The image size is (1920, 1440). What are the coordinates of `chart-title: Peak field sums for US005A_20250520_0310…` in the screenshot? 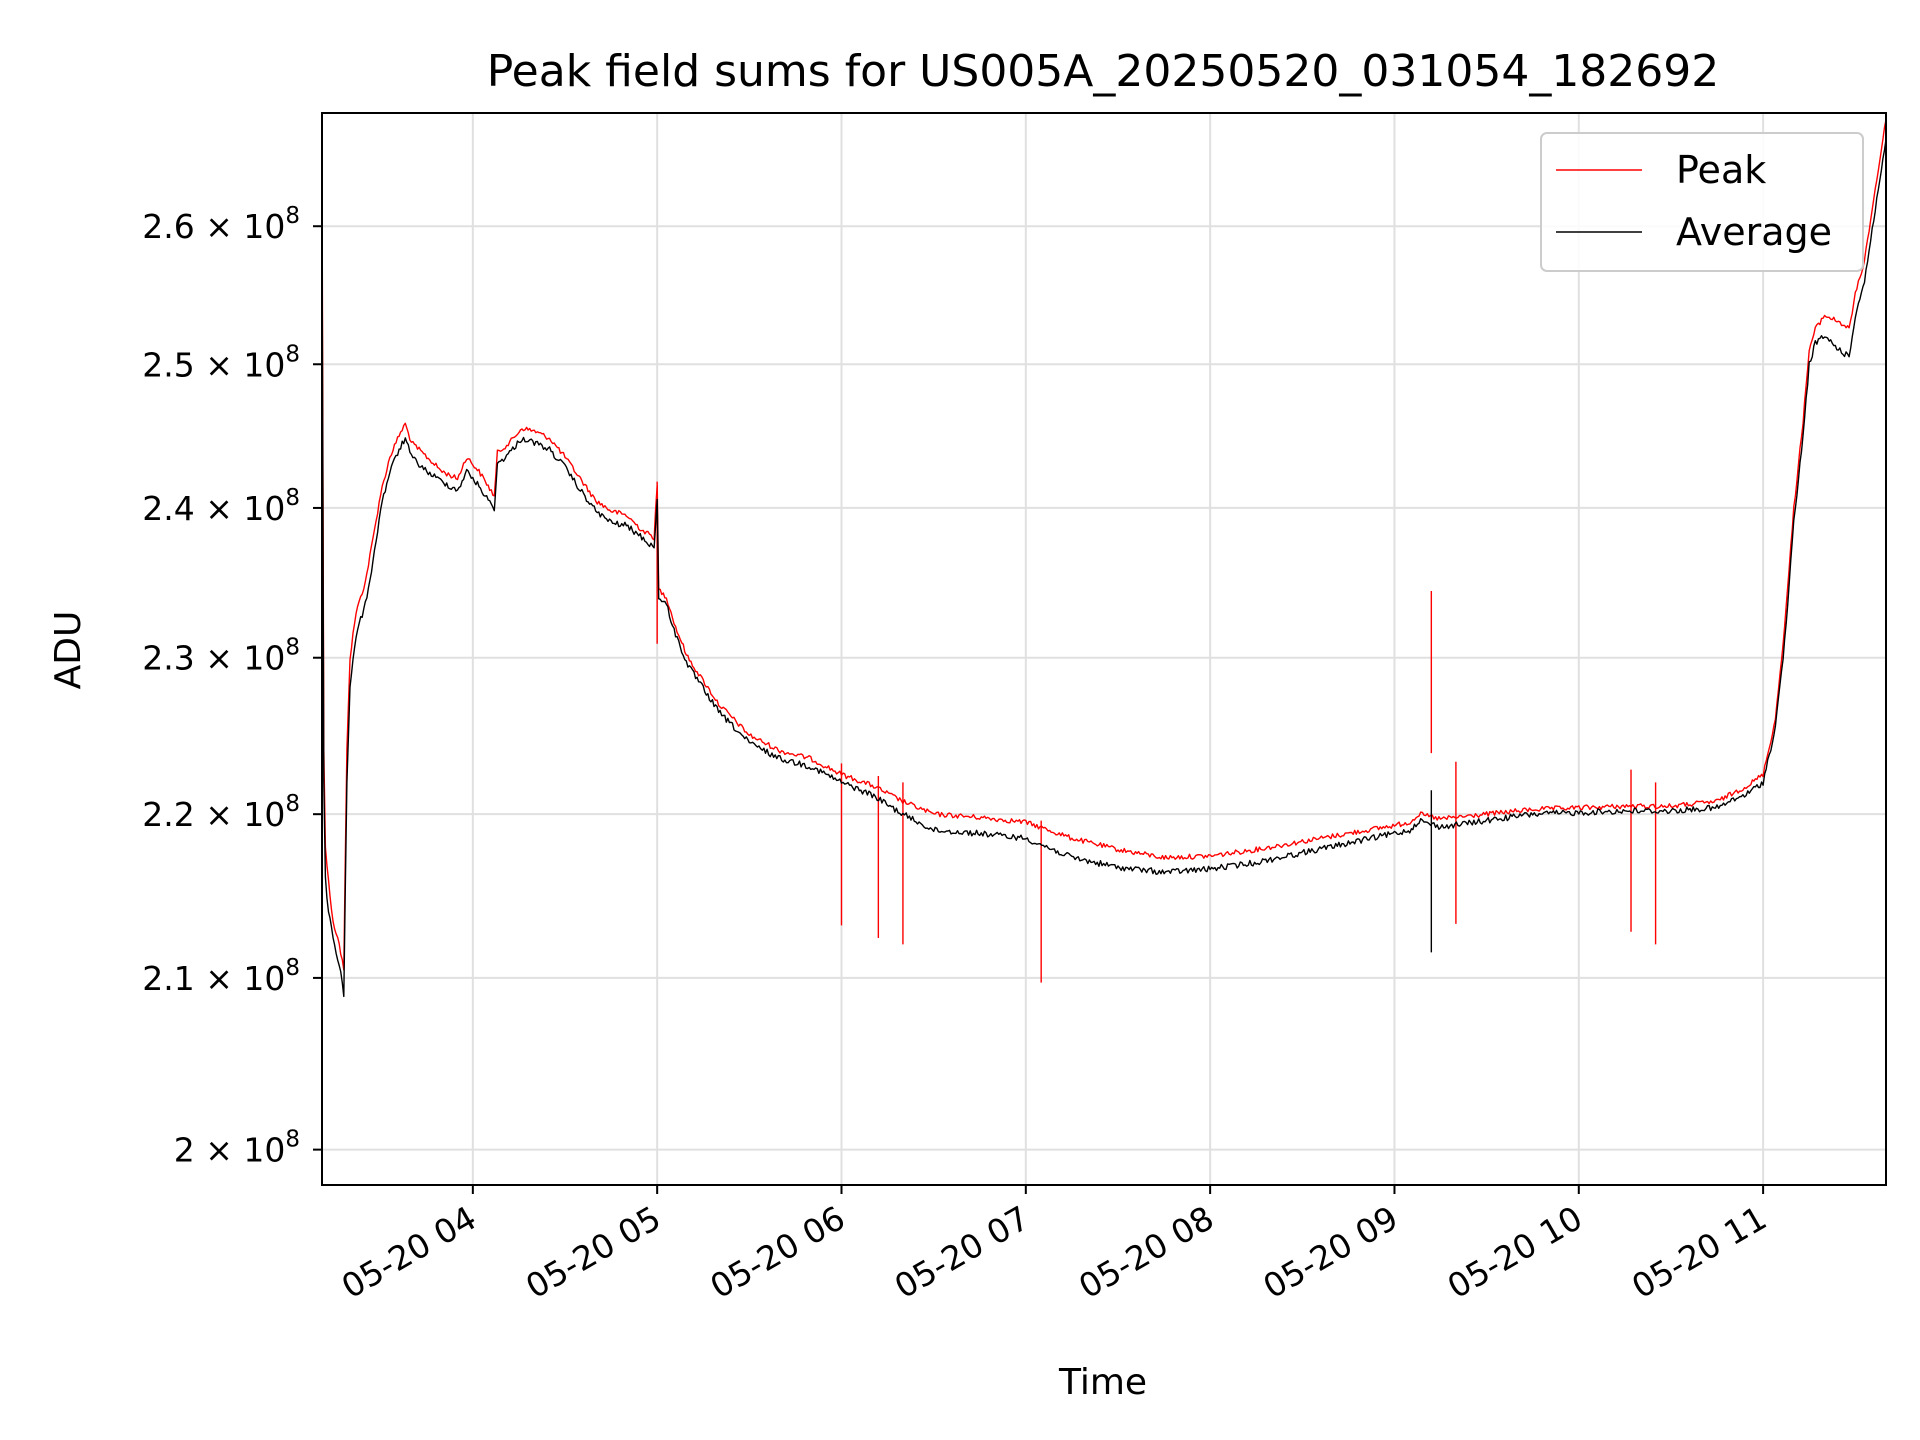 It's located at (1103, 71).